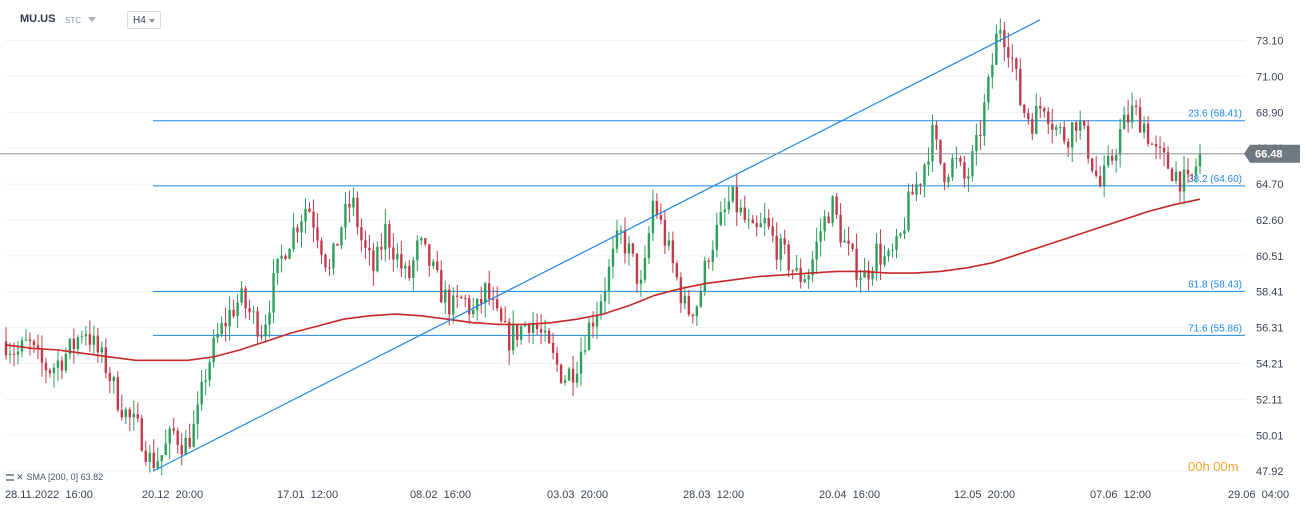 The image size is (1314, 511). What do you see at coordinates (52, 477) in the screenshot?
I see `indicator-label: SMA [200, 0]` at bounding box center [52, 477].